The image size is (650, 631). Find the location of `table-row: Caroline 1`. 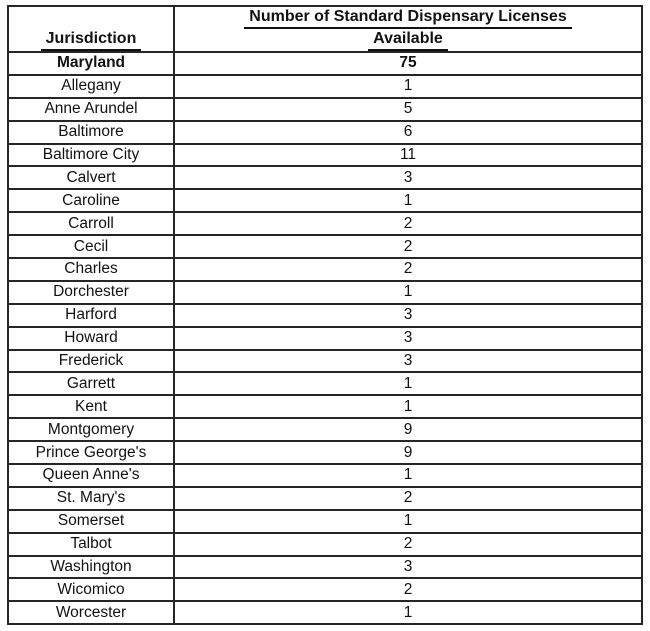

table-row: Caroline 1 is located at coordinates (325, 201).